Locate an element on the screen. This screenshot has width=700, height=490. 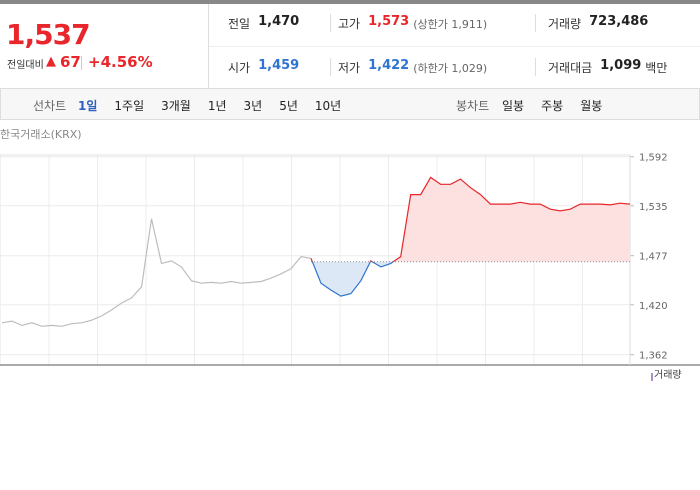
info-value: 723,486 is located at coordinates (619, 21).